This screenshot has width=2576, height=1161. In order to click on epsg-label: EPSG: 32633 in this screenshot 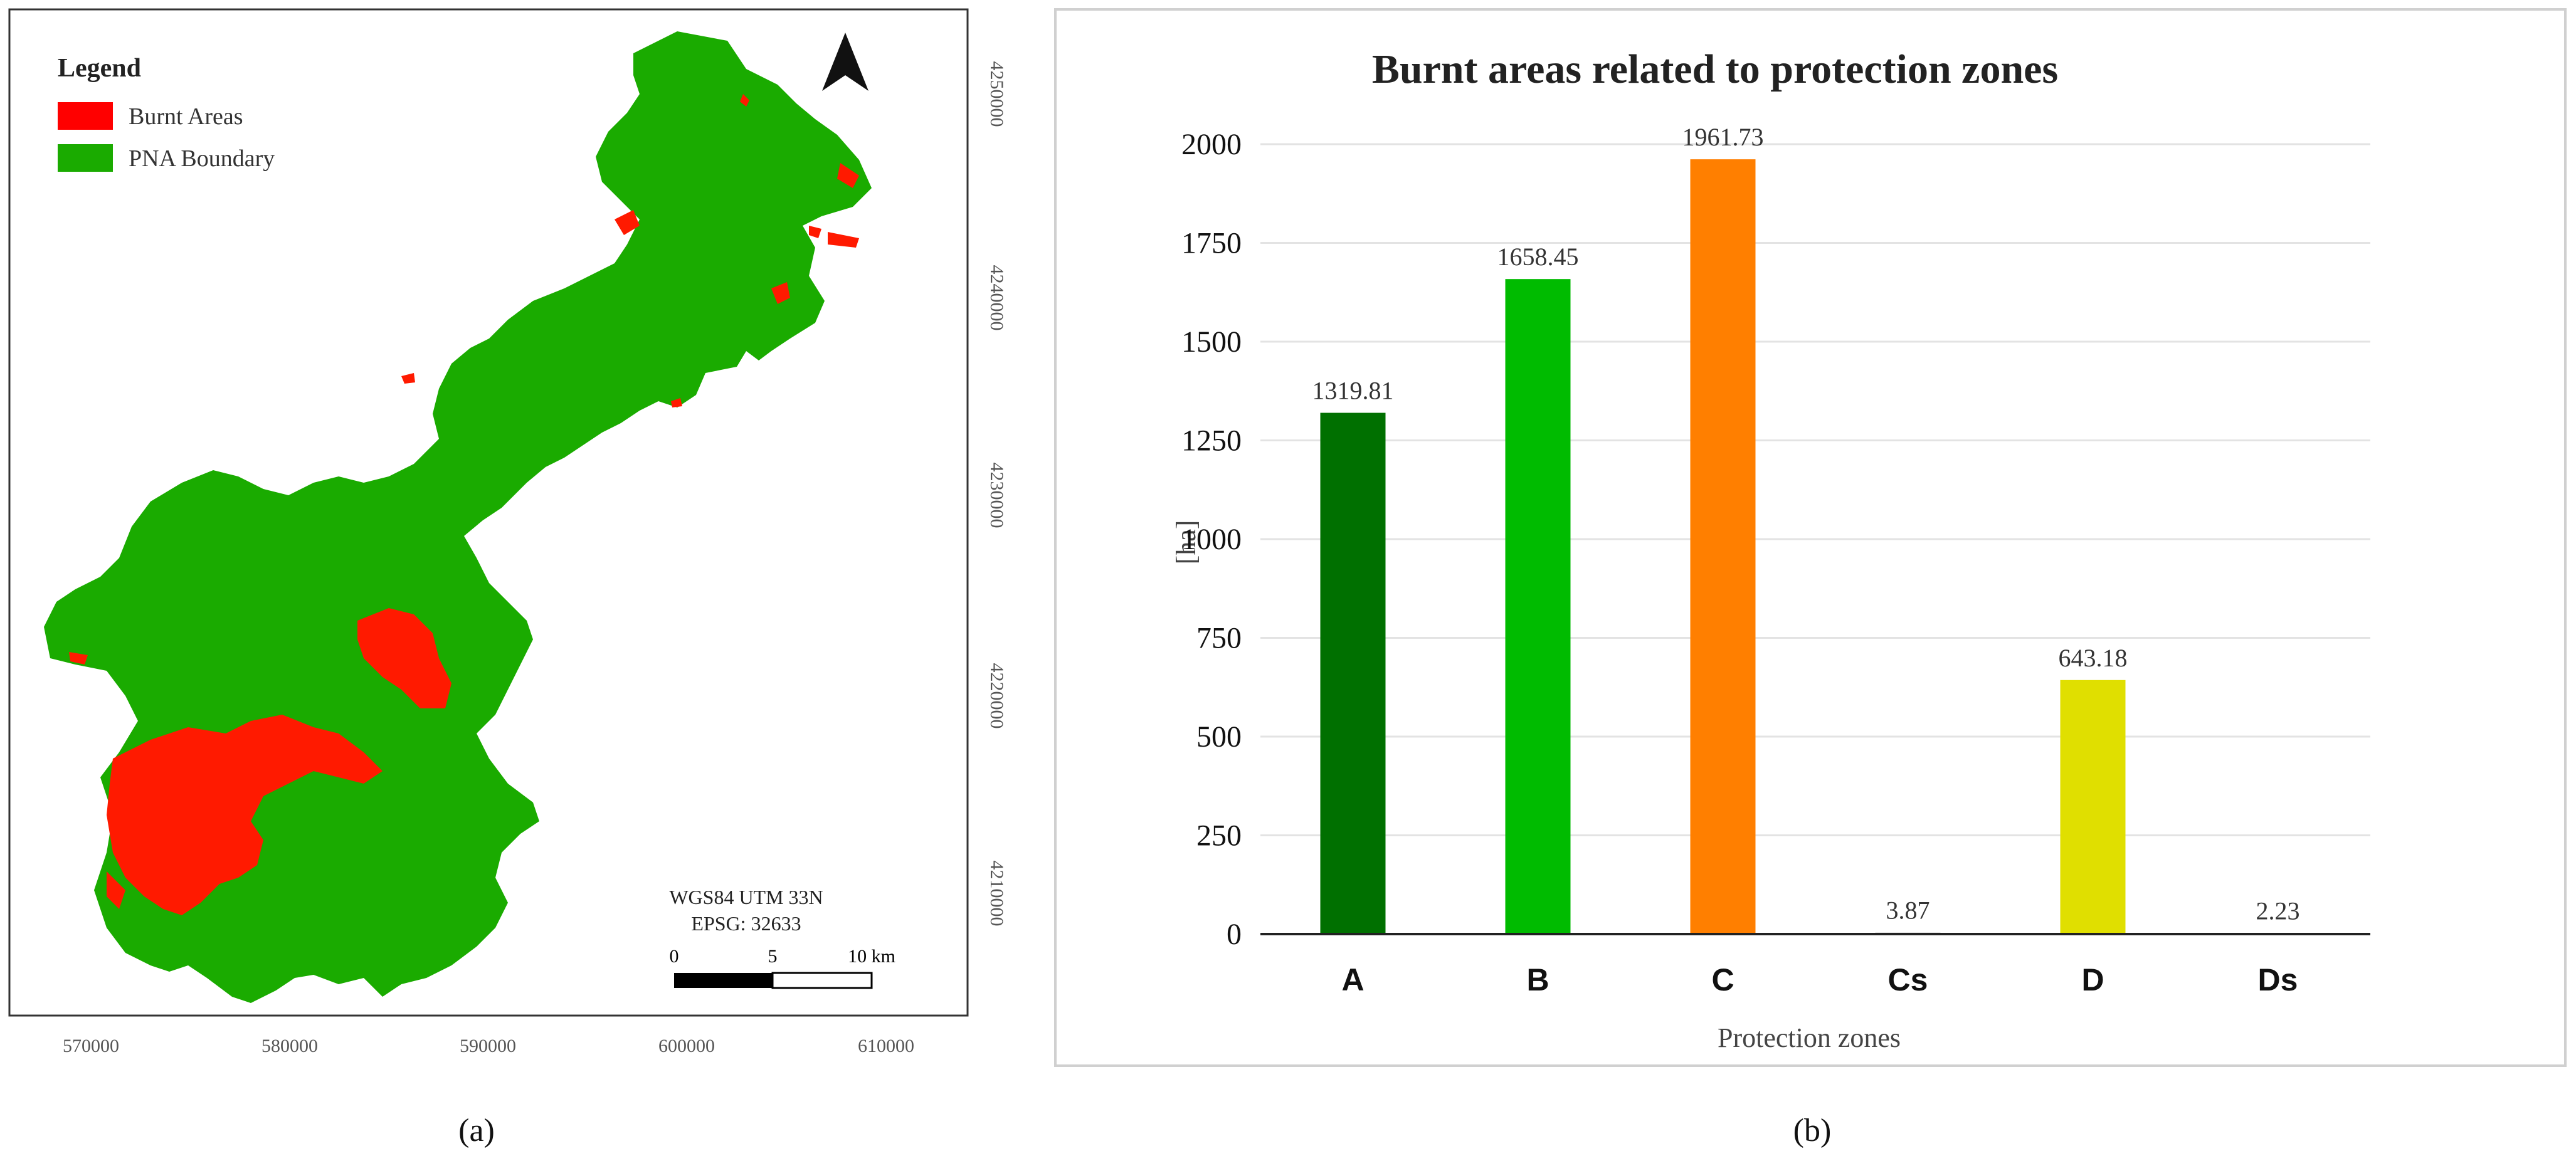, I will do `click(746, 924)`.